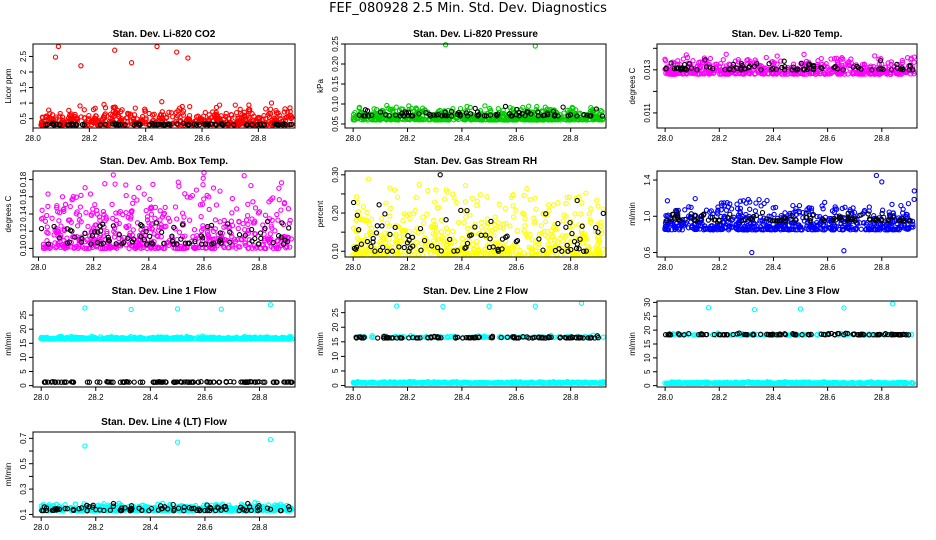 Image resolution: width=936 pixels, height=540 pixels. What do you see at coordinates (571, 267) in the screenshot?
I see `x-tick-label: 28.8` at bounding box center [571, 267].